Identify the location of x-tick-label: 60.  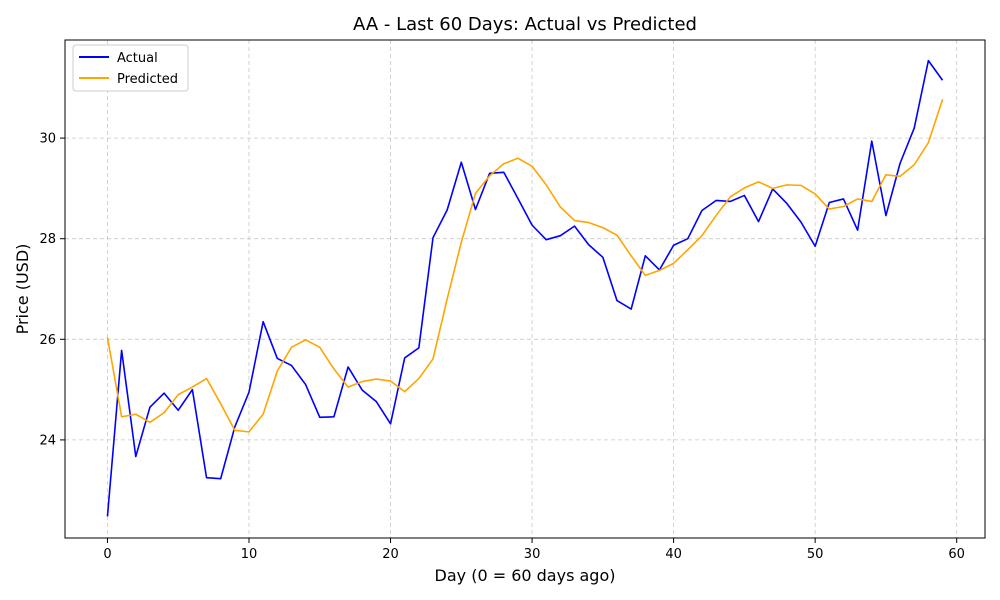
(956, 554).